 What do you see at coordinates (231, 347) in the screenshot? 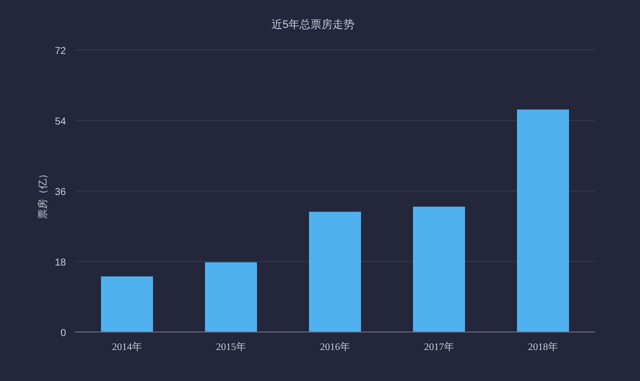
I see `x-tick-label: 2015年` at bounding box center [231, 347].